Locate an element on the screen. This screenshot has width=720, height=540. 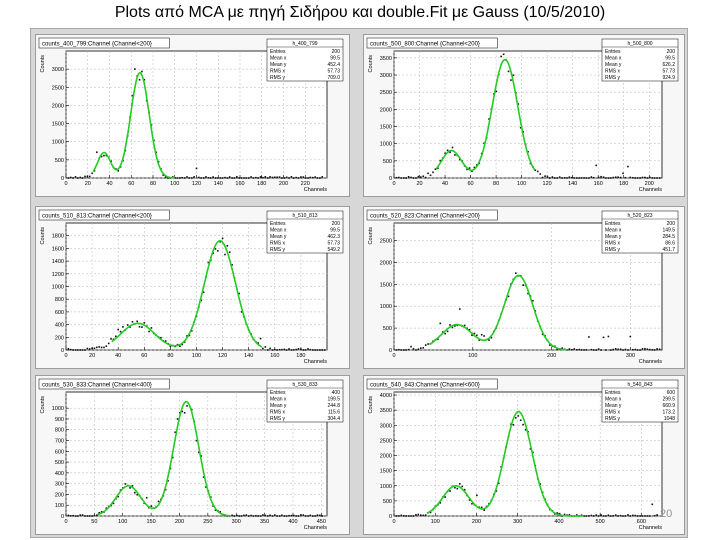
stats-value: 57.73 is located at coordinates (333, 72).